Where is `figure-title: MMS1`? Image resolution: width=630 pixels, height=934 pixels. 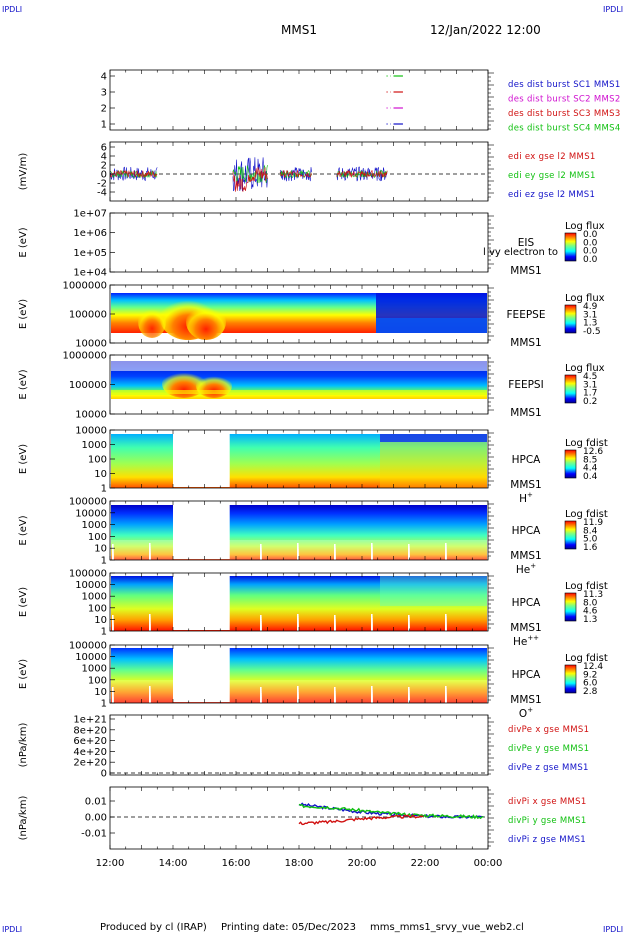 figure-title: MMS1 is located at coordinates (299, 30).